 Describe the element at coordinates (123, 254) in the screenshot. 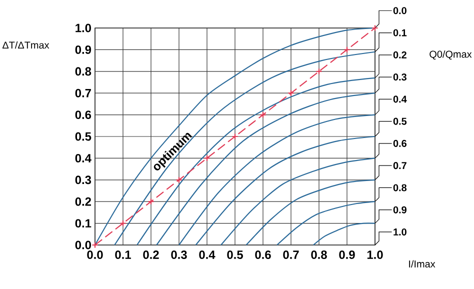

I see `x-tick-label: 0.1` at that location.